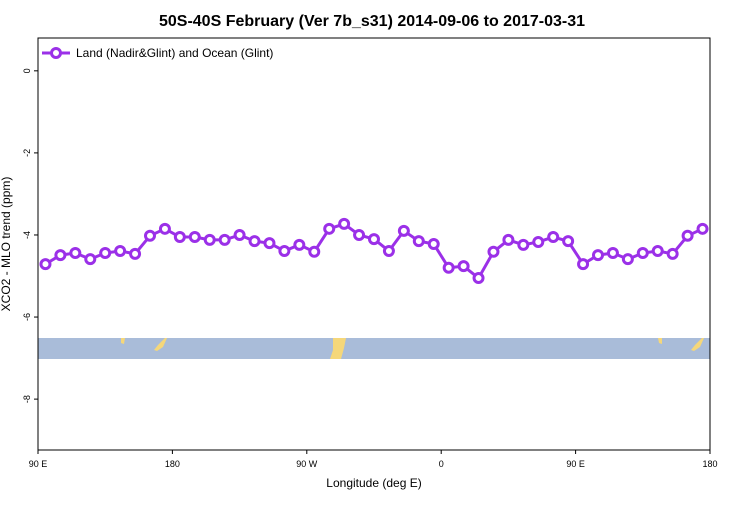  Describe the element at coordinates (27, 235) in the screenshot. I see `y-tick-label: -4` at that location.